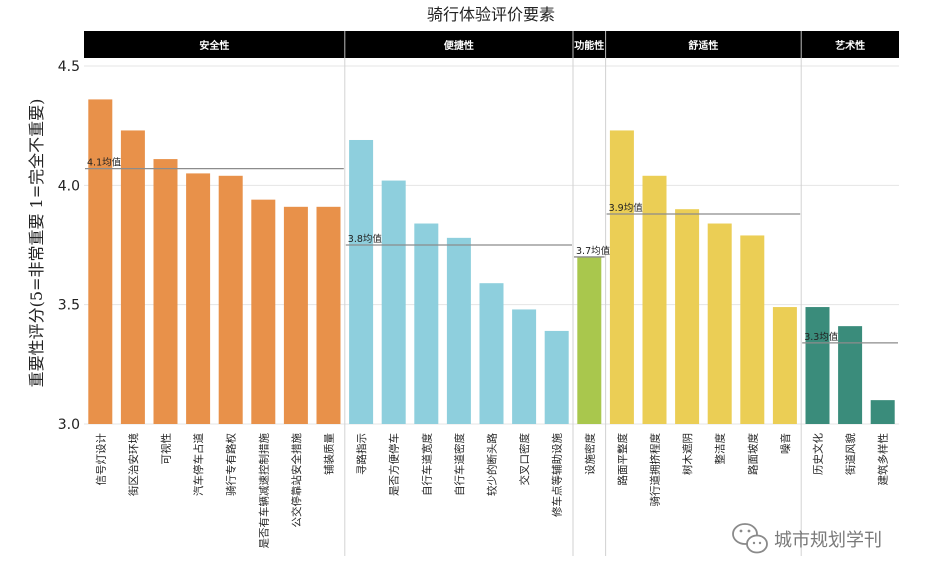  Describe the element at coordinates (850, 45) in the screenshot. I see `group-header-label: 艺术性` at that location.